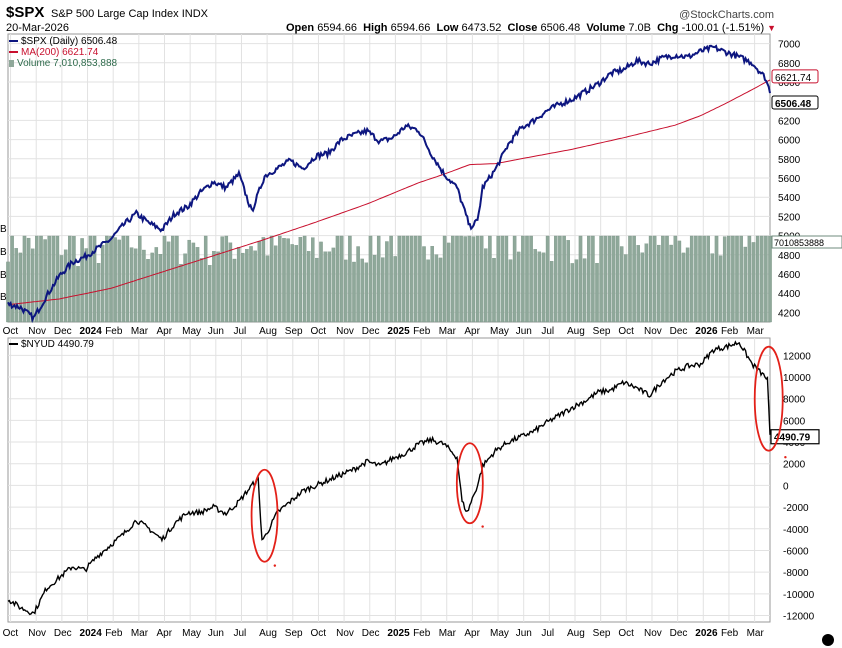 The height and width of the screenshot is (648, 842). What do you see at coordinates (114, 331) in the screenshot?
I see `price-x-tick-label: Feb` at bounding box center [114, 331].